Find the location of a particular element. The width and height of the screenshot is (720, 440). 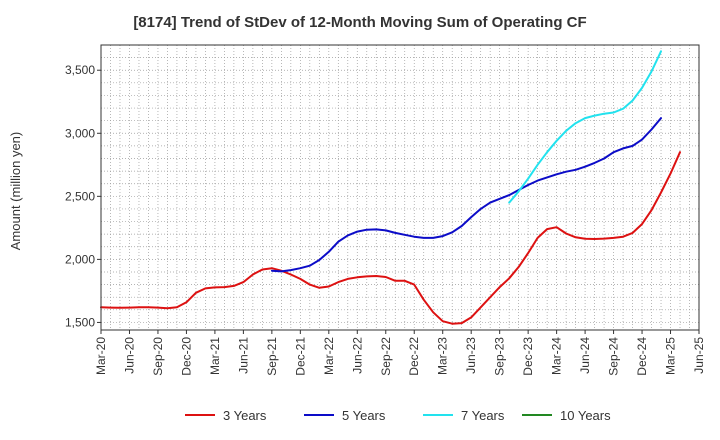

x-tick-label: Jun-22 is located at coordinates (357, 355).